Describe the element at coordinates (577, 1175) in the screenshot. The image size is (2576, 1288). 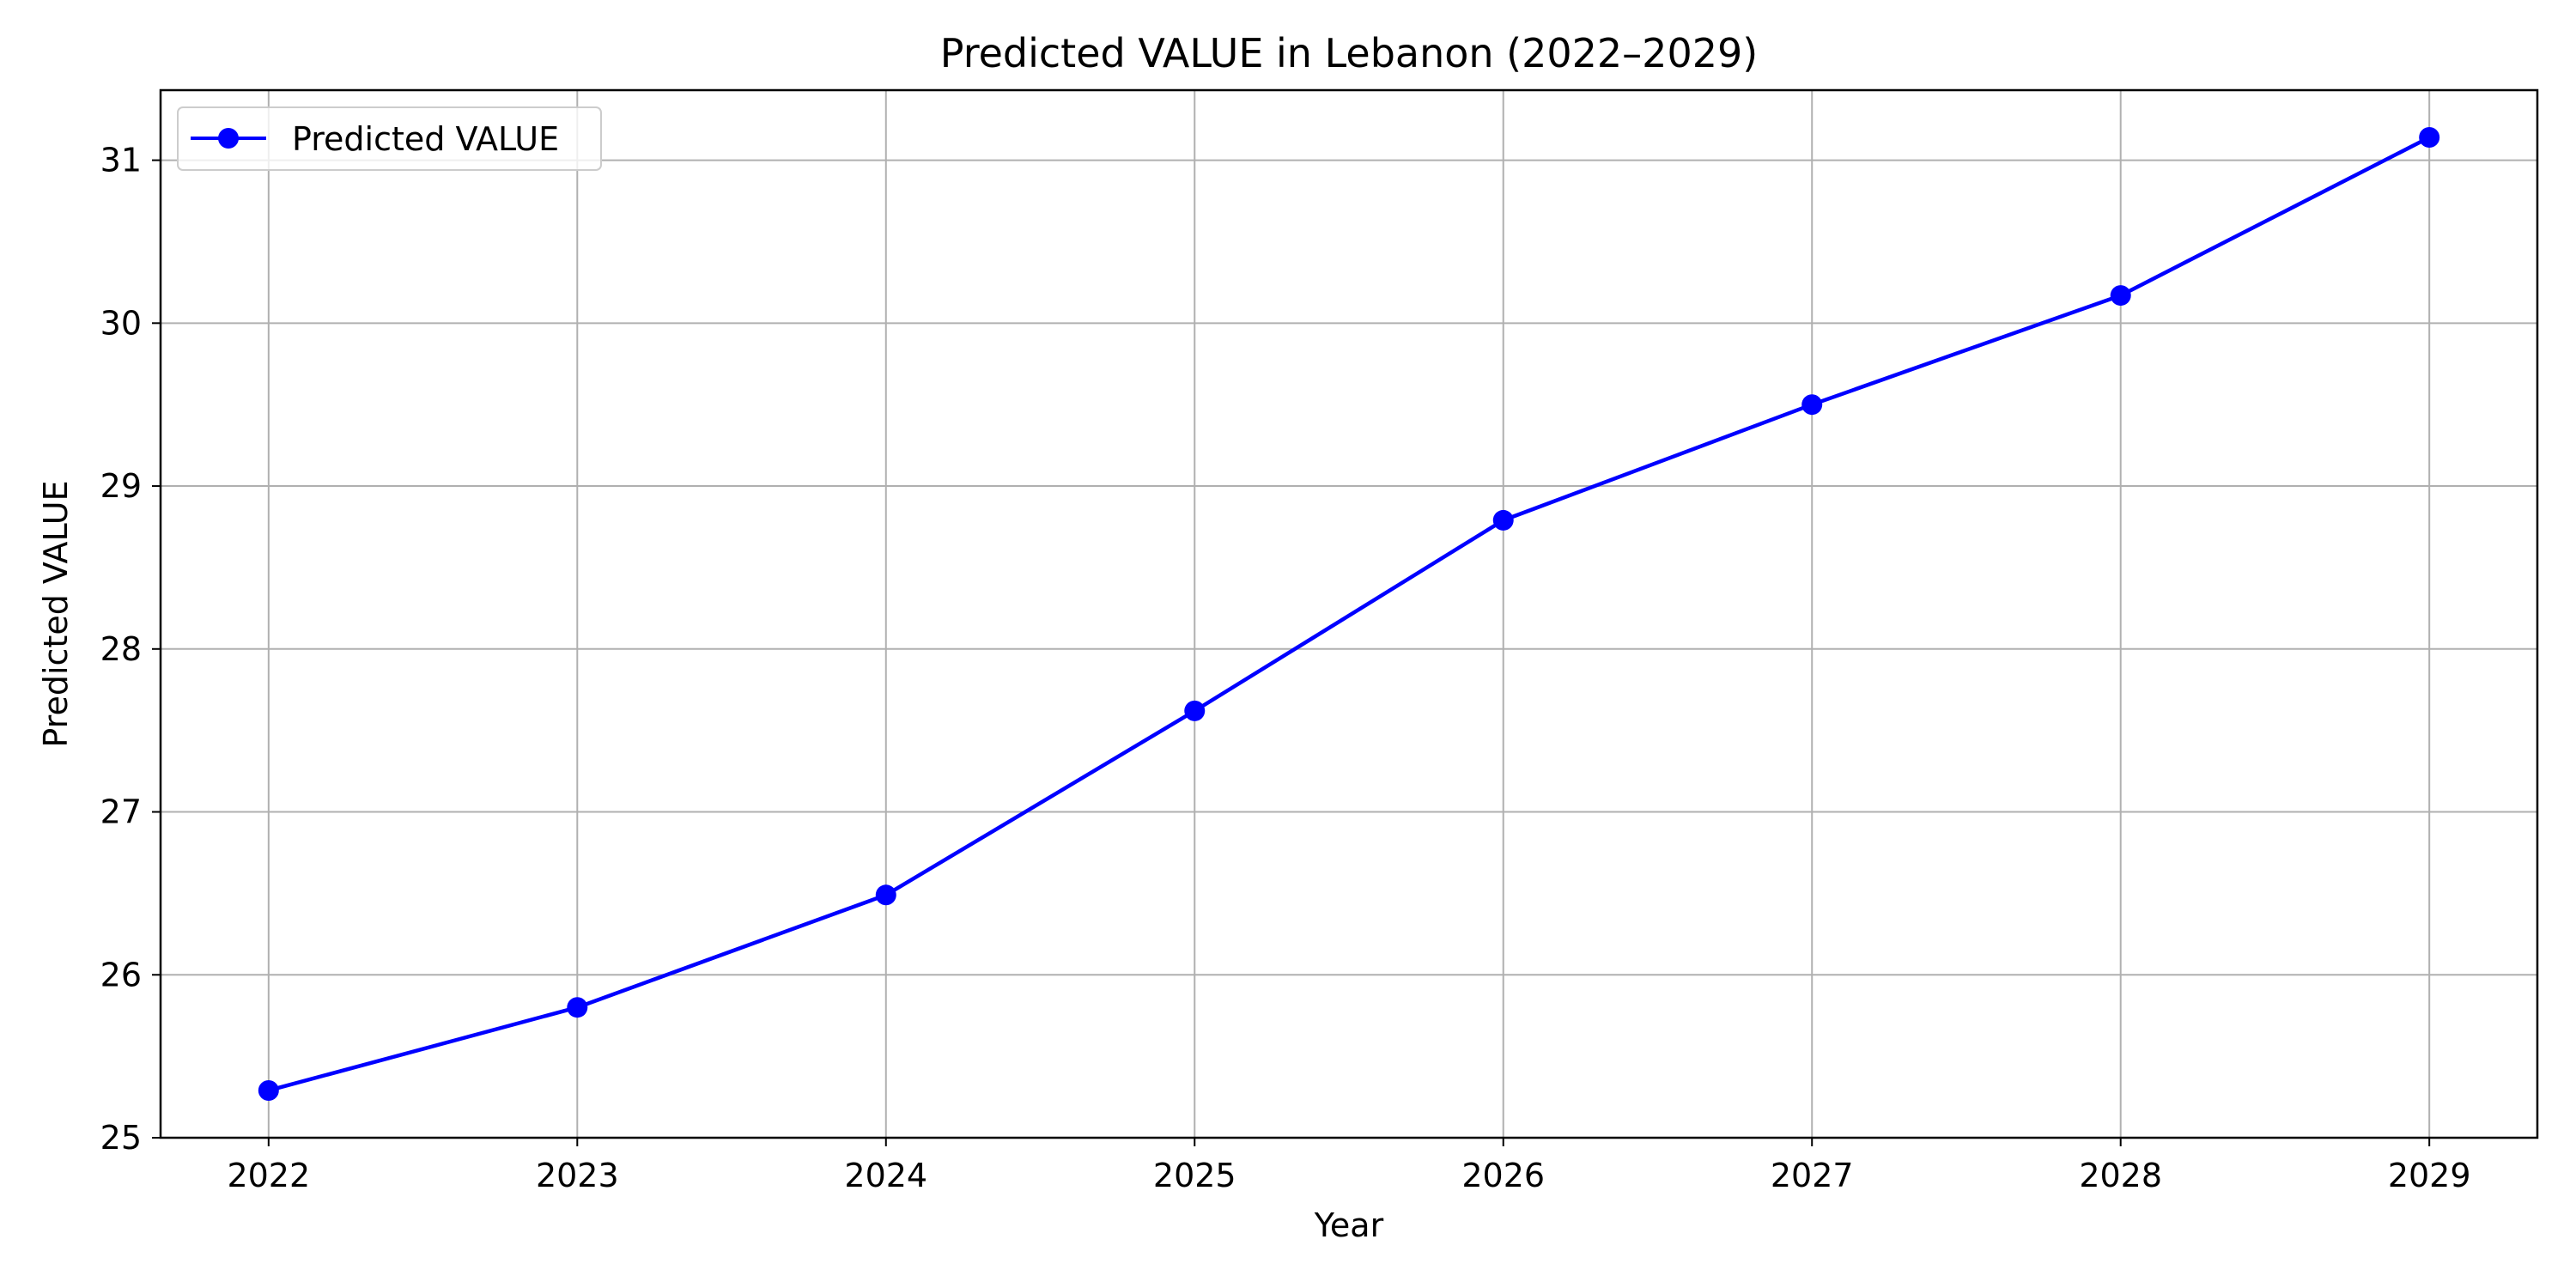
I see `x-tick-label: 2023` at that location.